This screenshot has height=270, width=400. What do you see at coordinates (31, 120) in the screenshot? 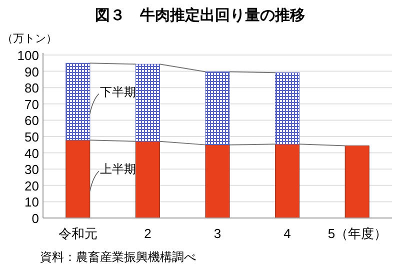
I see `ytick: 60` at bounding box center [31, 120].